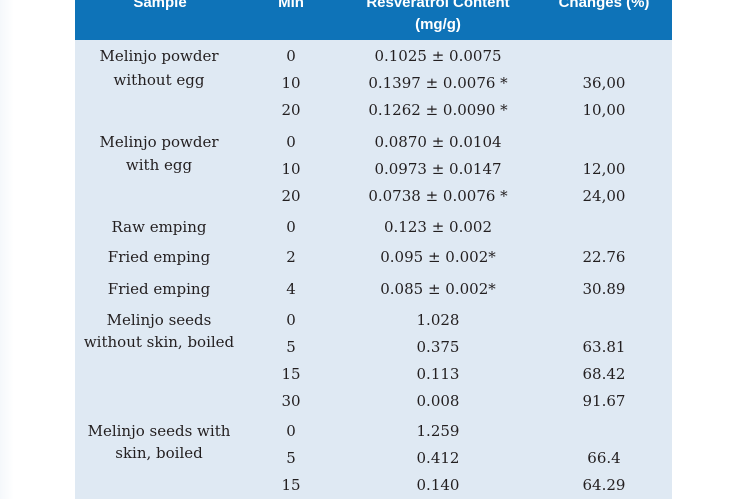 This screenshot has width=750, height=499. Describe the element at coordinates (604, 485) in the screenshot. I see `change-cell: 64.29` at that location.